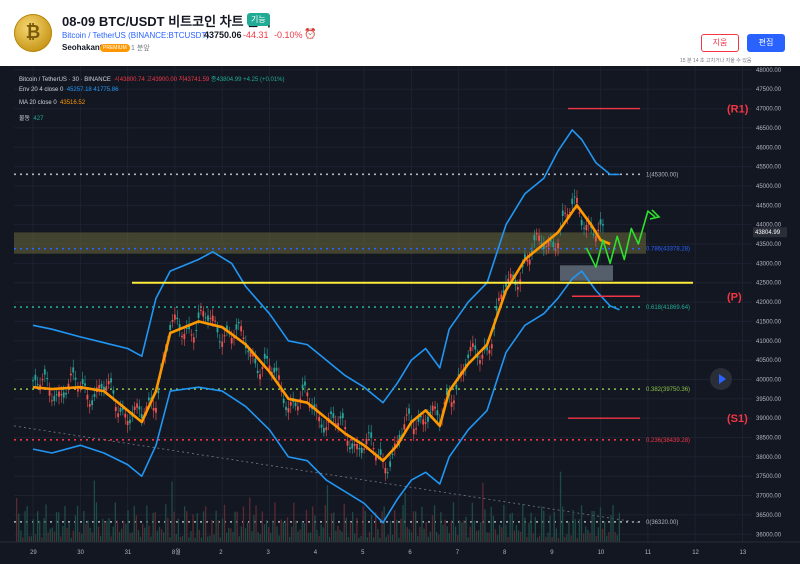  Describe the element at coordinates (769, 129) in the screenshot. I see `price-tick-label: 46500.00` at that location.